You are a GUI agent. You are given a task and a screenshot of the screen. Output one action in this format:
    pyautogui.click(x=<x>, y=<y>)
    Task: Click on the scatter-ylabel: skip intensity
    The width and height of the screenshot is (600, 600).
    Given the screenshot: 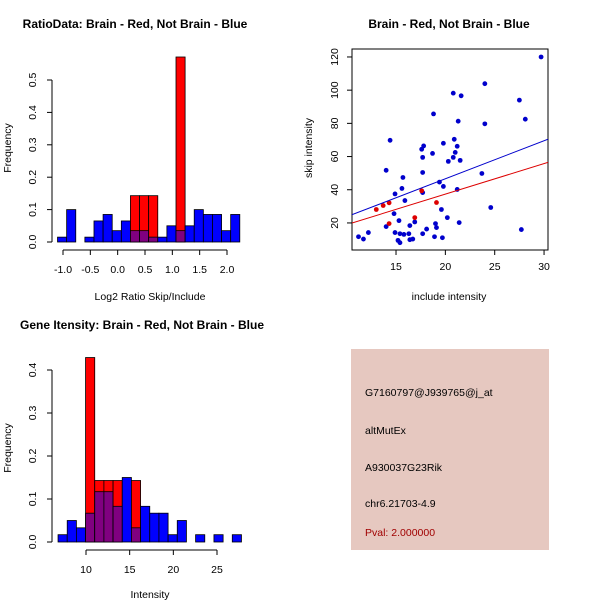 What is the action you would take?
    pyautogui.click(x=309, y=147)
    